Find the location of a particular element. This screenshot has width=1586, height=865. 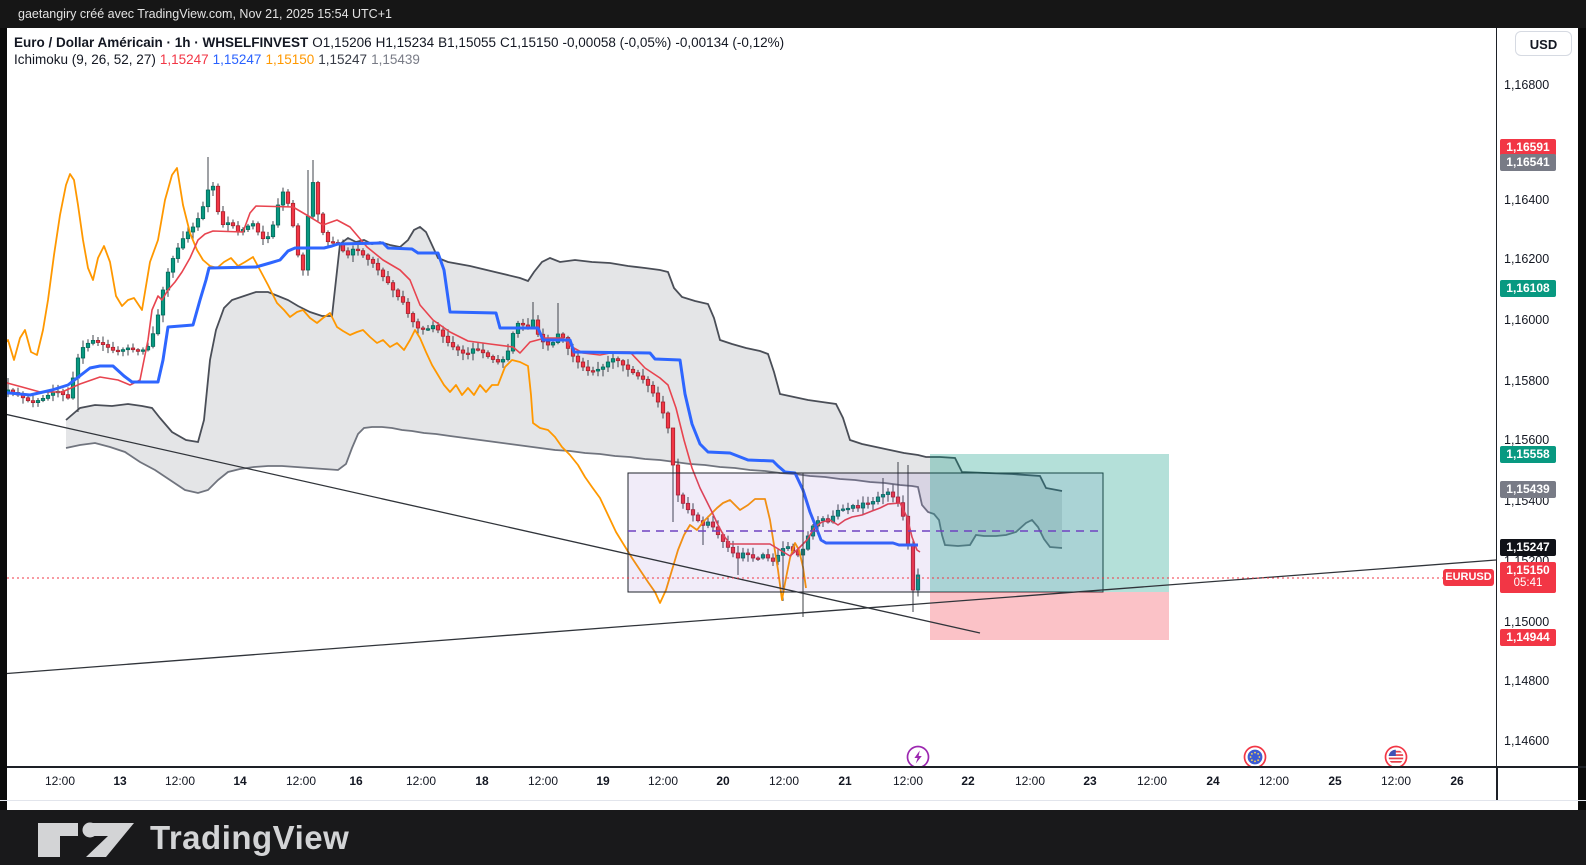

time-tick-label: 21 is located at coordinates (845, 781).